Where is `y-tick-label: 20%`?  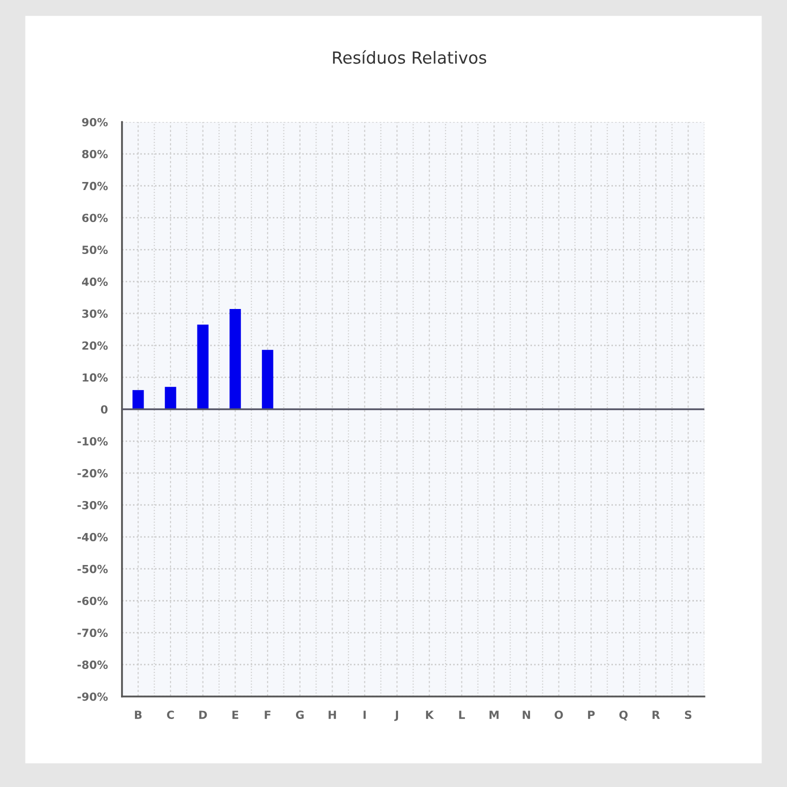
y-tick-label: 20% is located at coordinates (95, 345).